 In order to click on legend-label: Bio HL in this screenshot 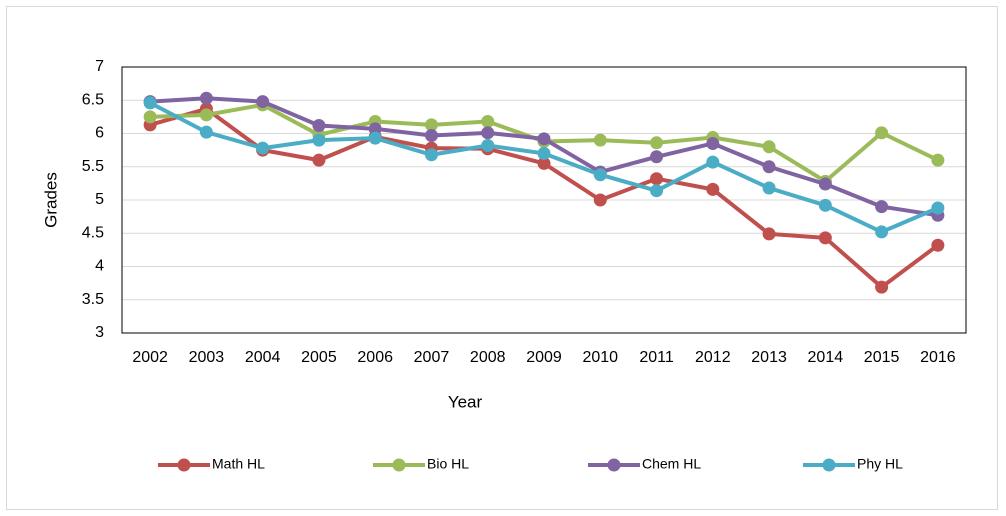, I will do `click(448, 464)`.